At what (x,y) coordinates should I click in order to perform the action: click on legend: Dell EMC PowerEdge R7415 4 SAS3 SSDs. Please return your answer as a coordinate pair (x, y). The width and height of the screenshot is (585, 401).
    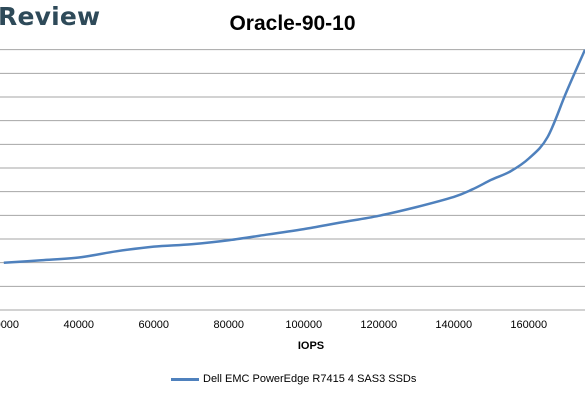
    Looking at the image, I should click on (293, 379).